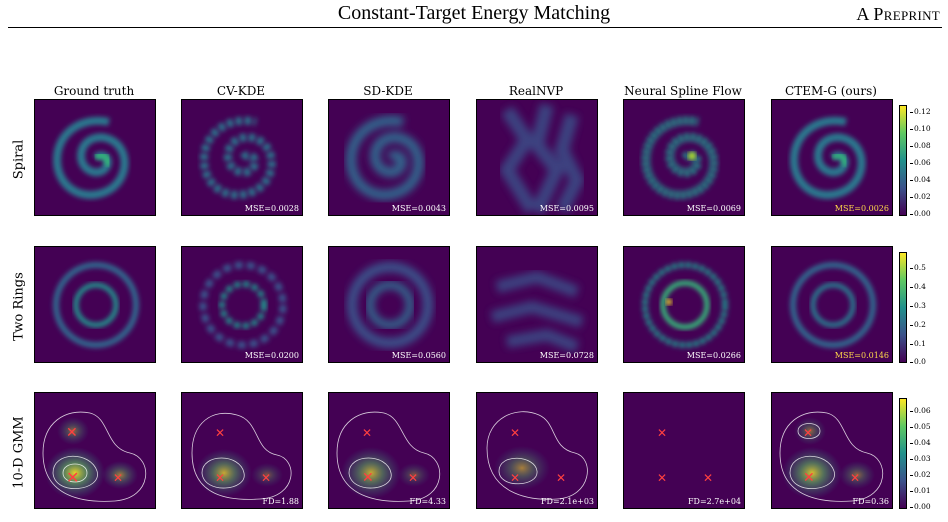 This screenshot has height=522, width=948. Describe the element at coordinates (19, 306) in the screenshot. I see `row-label-two-rings: Two Rings` at that location.